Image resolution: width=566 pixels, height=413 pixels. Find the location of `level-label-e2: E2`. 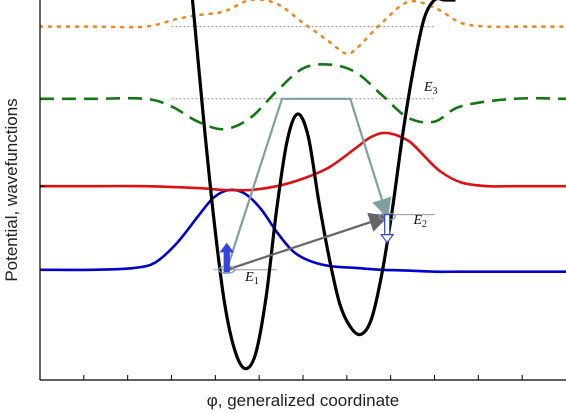

level-label-e2: E2 is located at coordinates (419, 221).